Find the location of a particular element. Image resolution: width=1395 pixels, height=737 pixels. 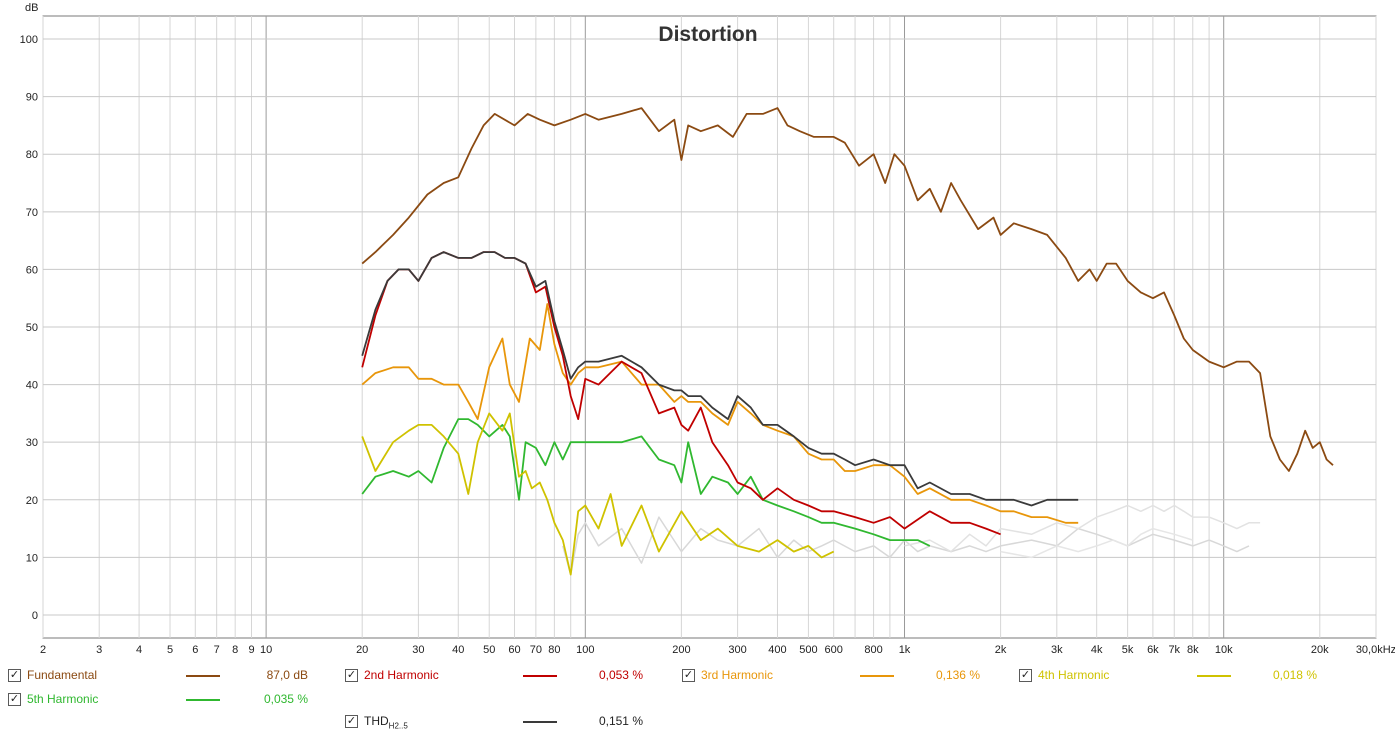

legend-label: 4th Harmonic is located at coordinates (1074, 675).